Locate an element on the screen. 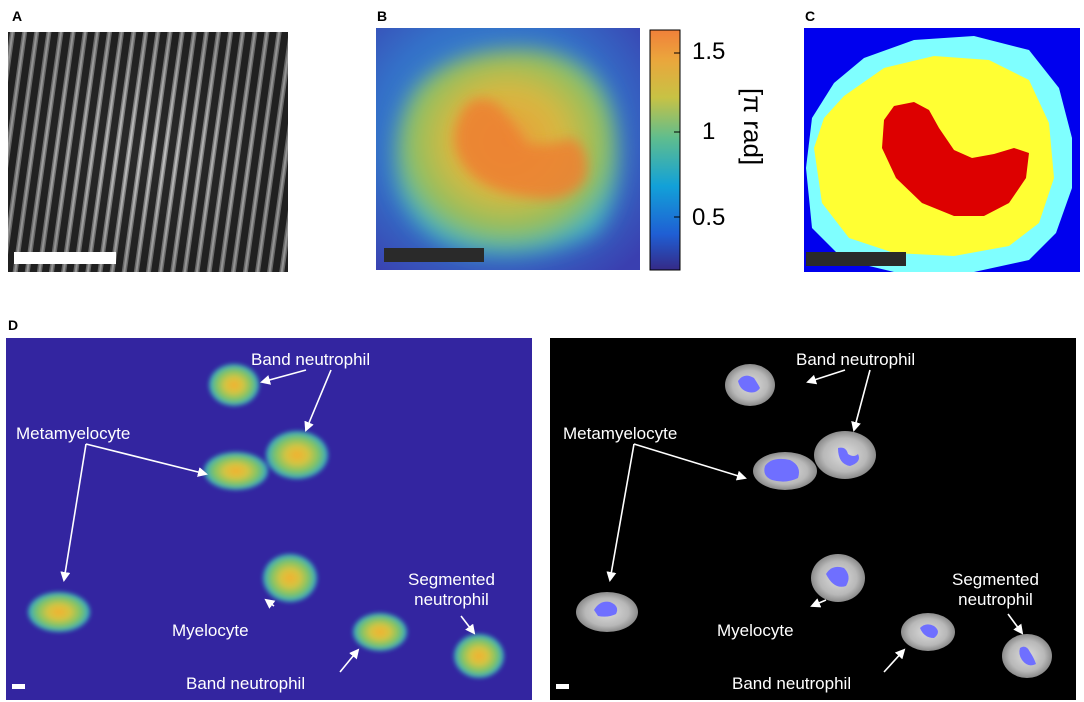 This screenshot has width=1084, height=702. panel-label-d: D is located at coordinates (13, 325).